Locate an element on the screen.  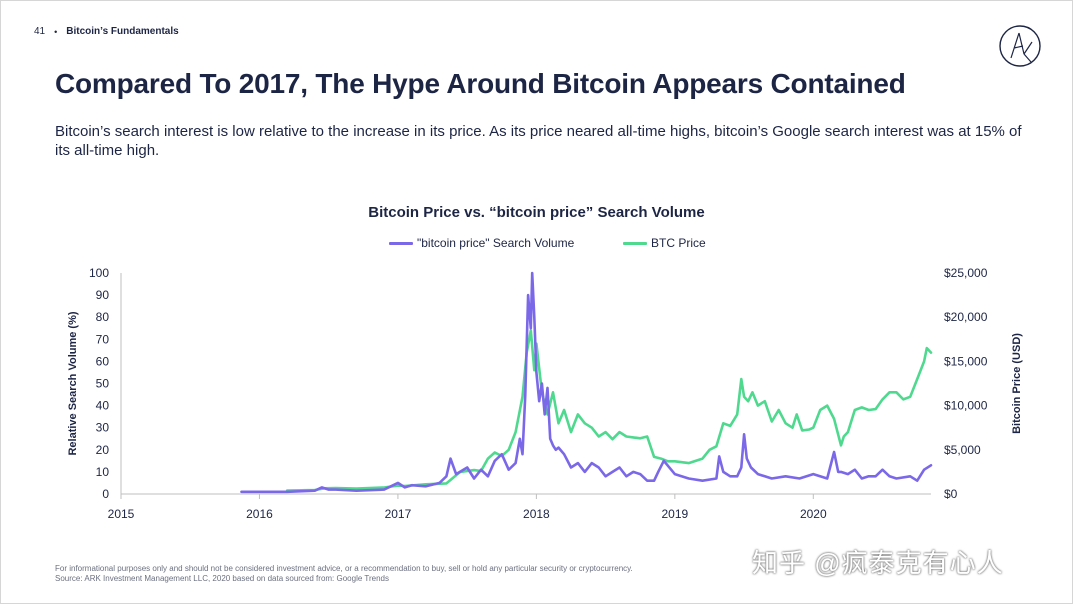
y-left-tick-label: 20 is located at coordinates (103, 450).